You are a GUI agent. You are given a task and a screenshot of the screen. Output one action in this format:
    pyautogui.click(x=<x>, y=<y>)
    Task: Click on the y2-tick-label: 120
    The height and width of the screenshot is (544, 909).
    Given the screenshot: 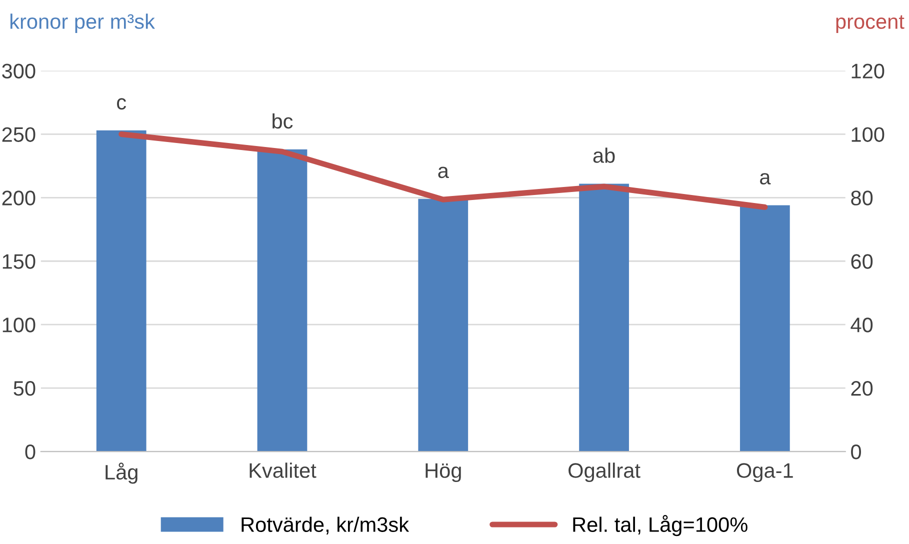 What is the action you would take?
    pyautogui.click(x=868, y=71)
    